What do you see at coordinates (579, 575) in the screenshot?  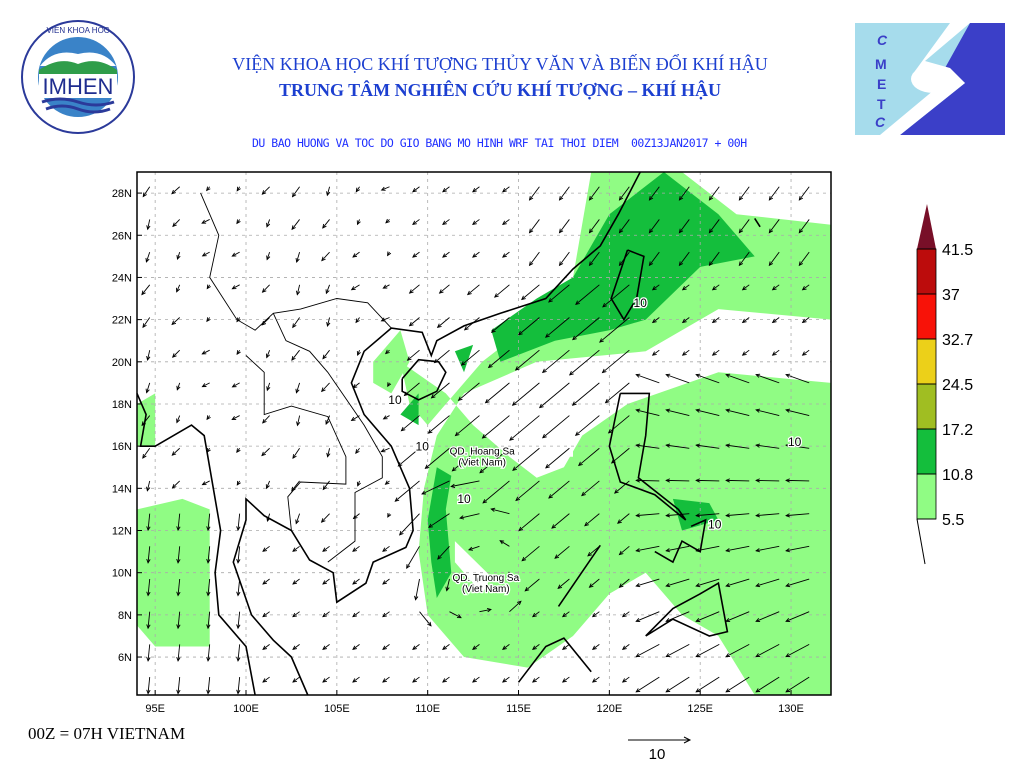 I see `coastline` at bounding box center [579, 575].